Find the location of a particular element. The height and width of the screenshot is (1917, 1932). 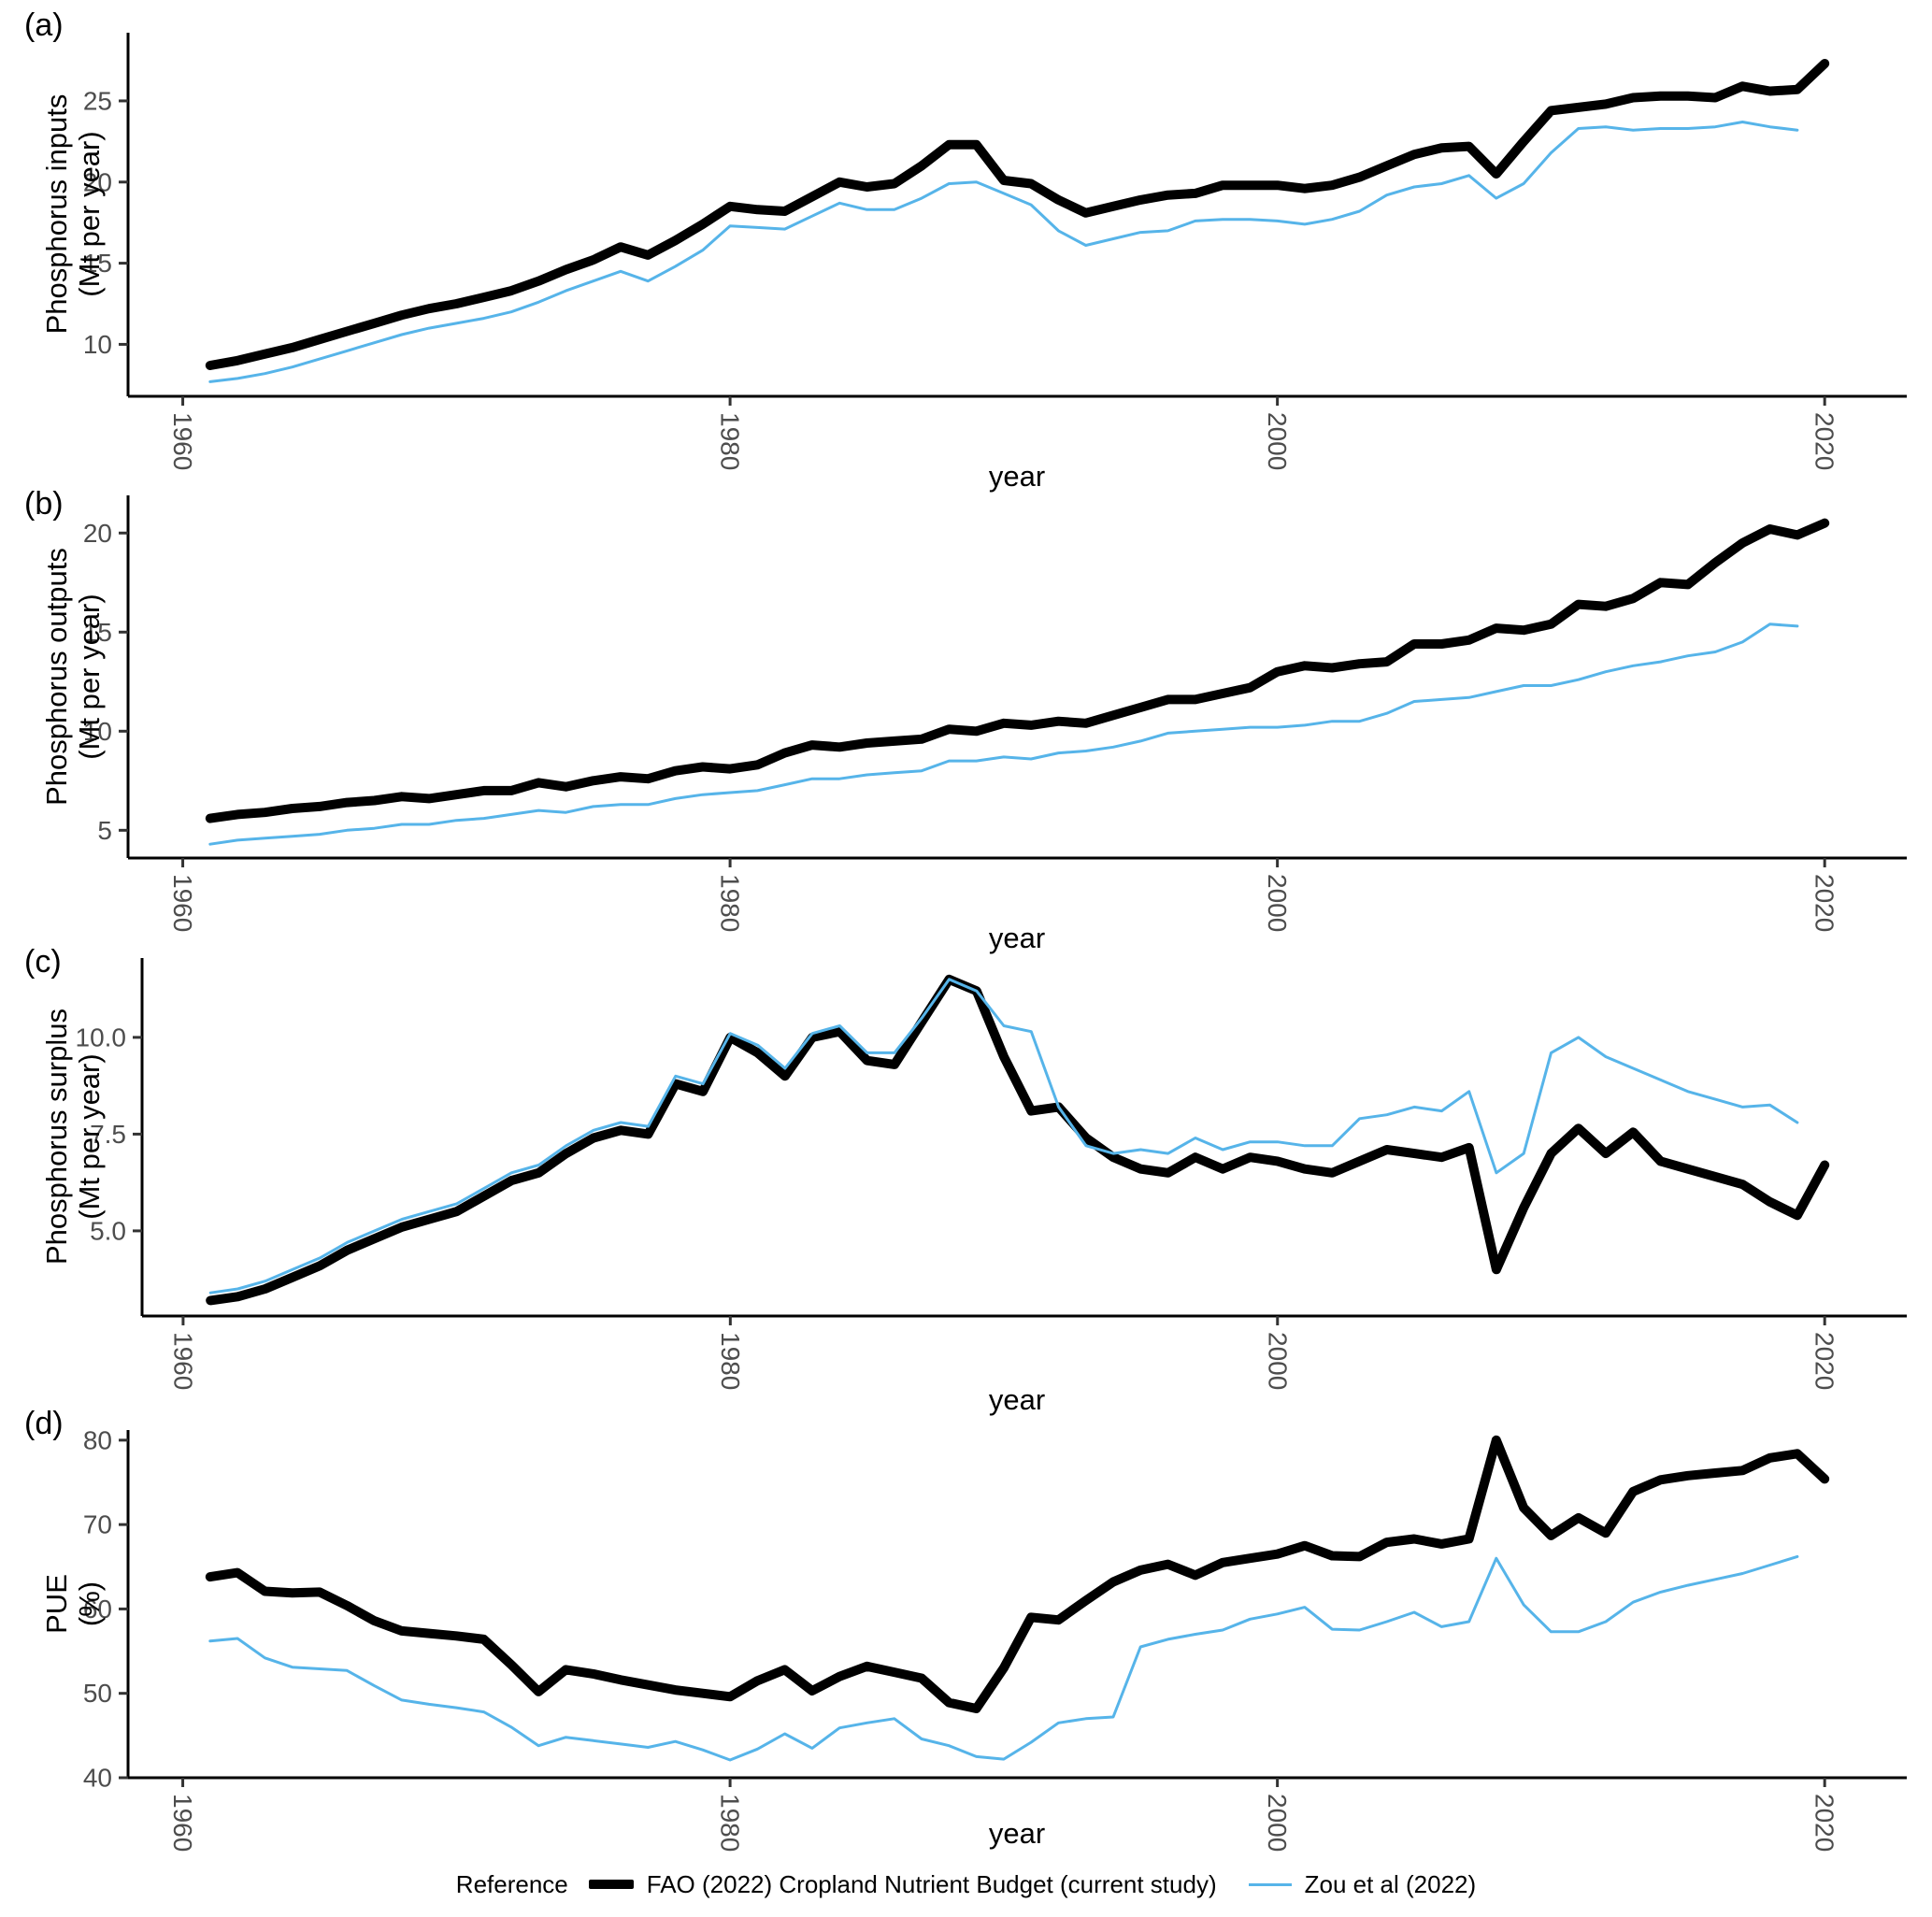

y-tick-label: 50 is located at coordinates (97, 1693).